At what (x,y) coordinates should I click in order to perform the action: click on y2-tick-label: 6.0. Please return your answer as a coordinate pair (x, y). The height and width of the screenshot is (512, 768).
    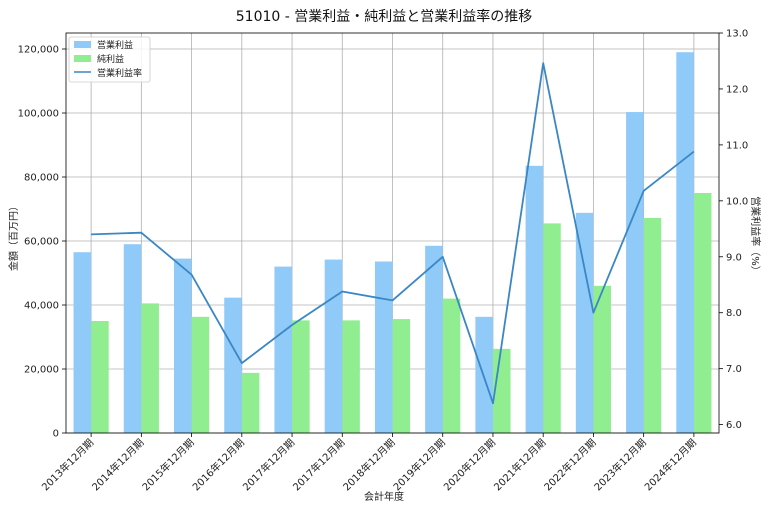
    Looking at the image, I should click on (734, 425).